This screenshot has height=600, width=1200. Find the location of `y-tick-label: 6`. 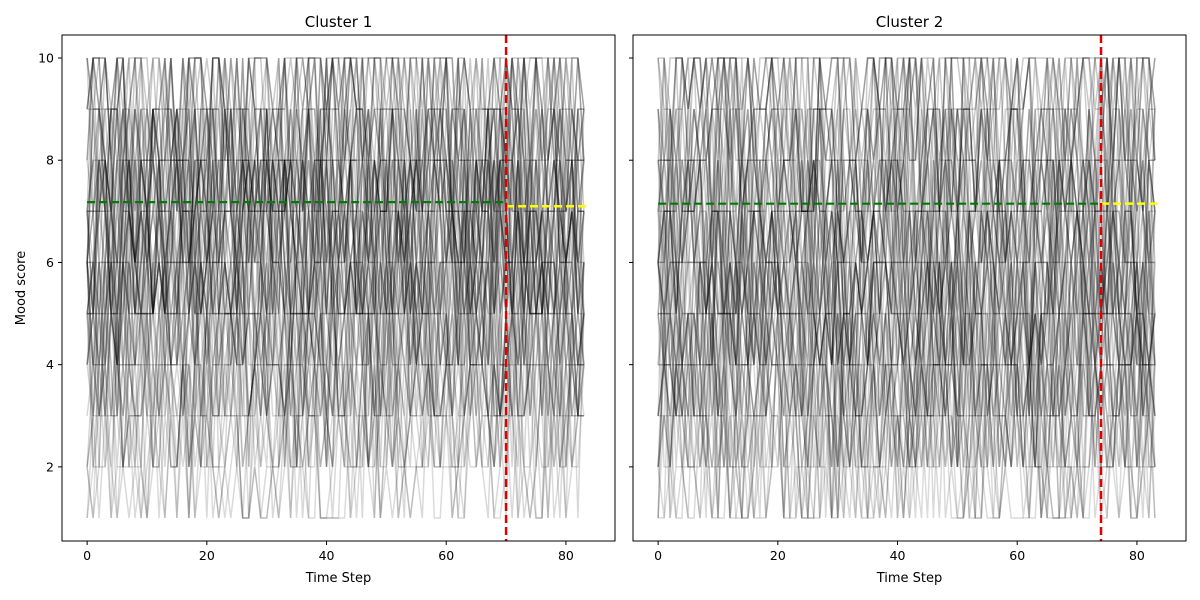

y-tick-label: 6 is located at coordinates (50, 262).